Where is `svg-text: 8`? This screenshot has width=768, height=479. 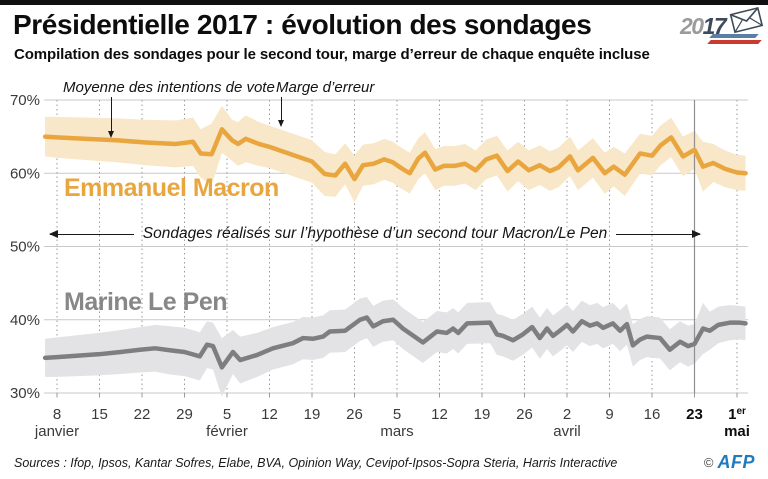 svg-text: 8 is located at coordinates (57, 414).